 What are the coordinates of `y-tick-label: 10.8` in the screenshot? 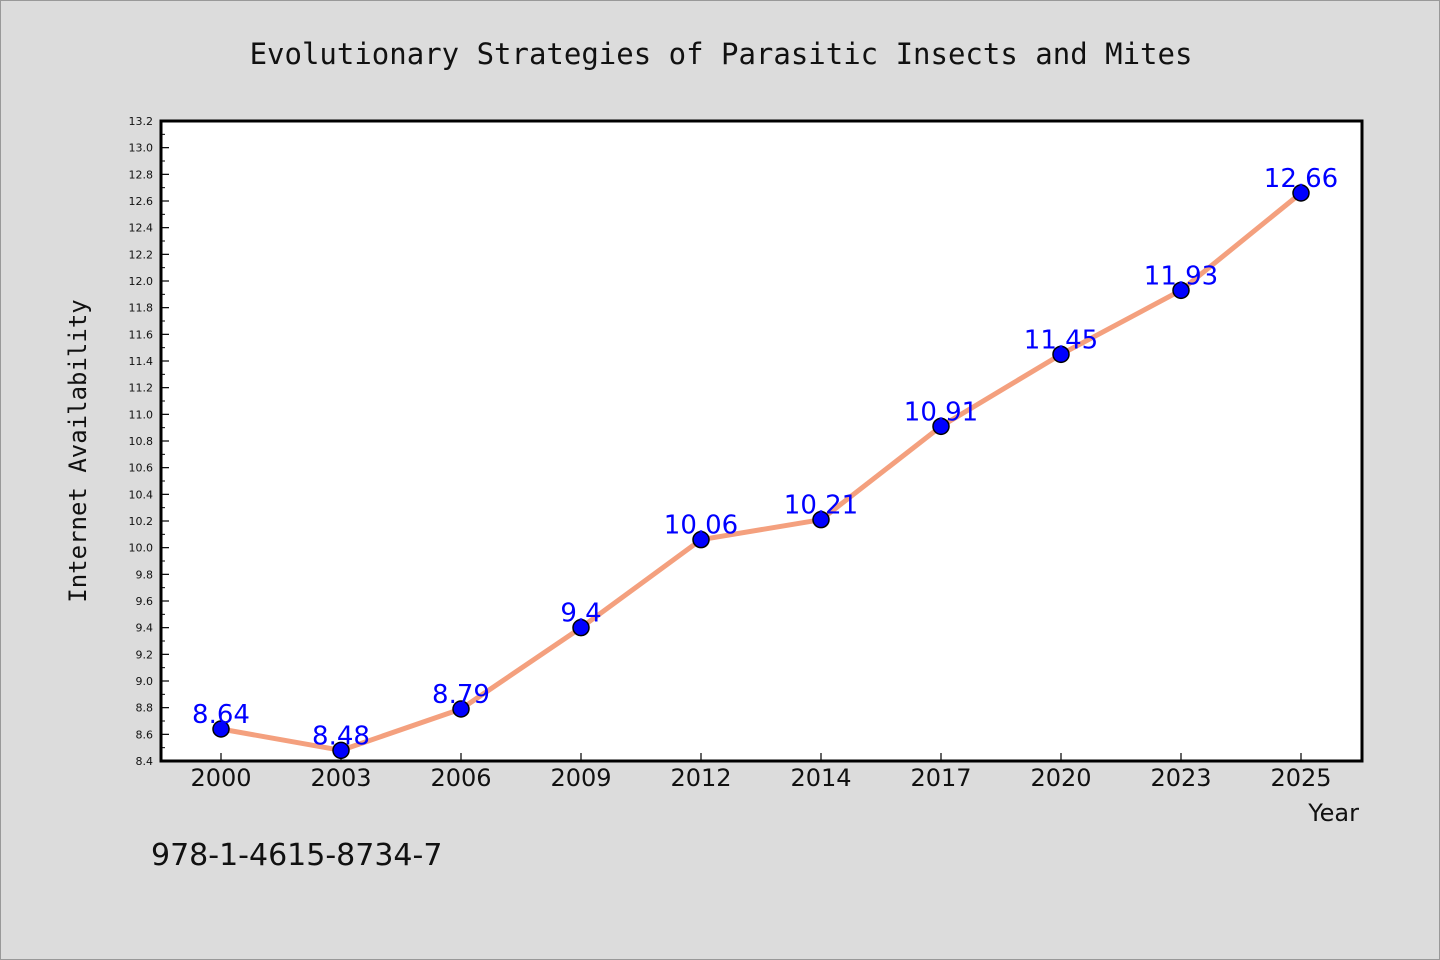 It's located at (141, 441).